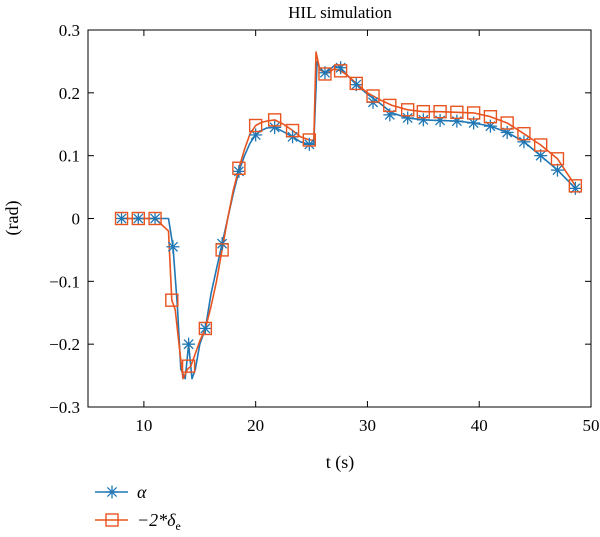 This screenshot has height=537, width=600. I want to click on y-tick-label: 0.1, so click(69, 156).